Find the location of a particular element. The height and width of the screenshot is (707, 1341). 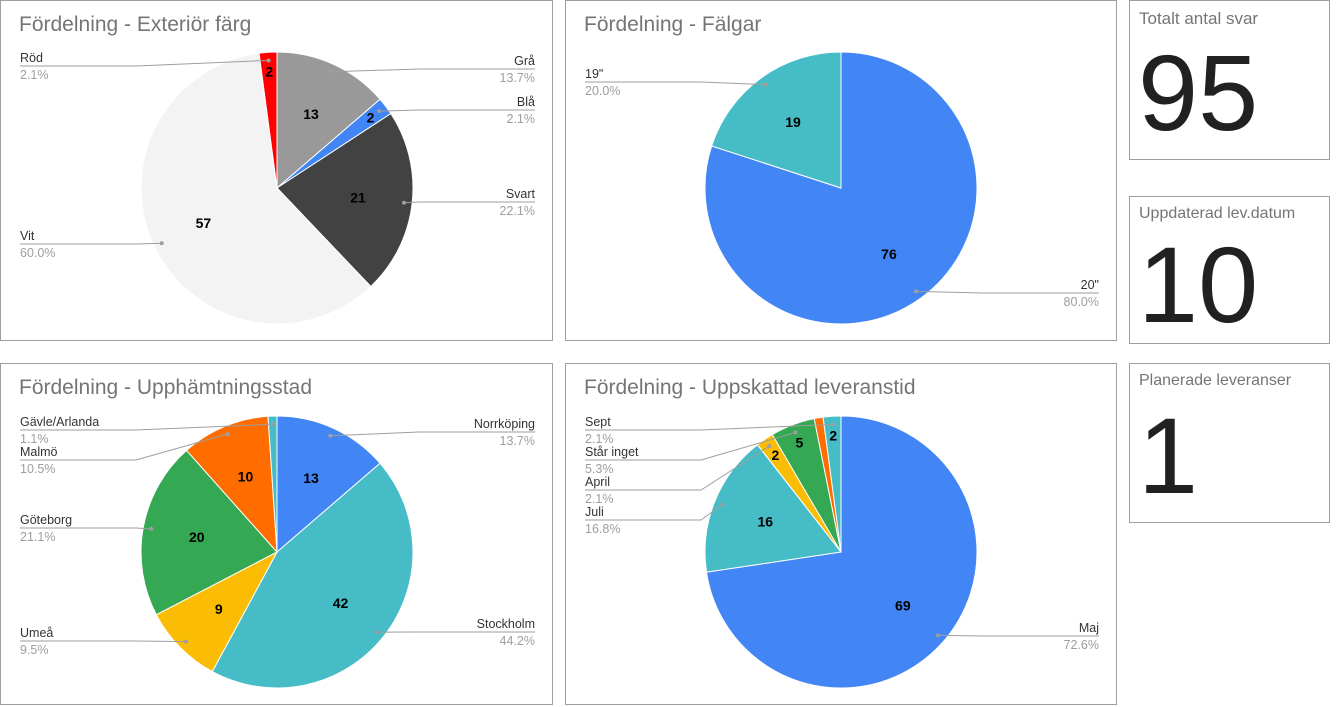

pie-svg: 76 20" 80.0% 19 19" 20.0% is located at coordinates (842, 188).